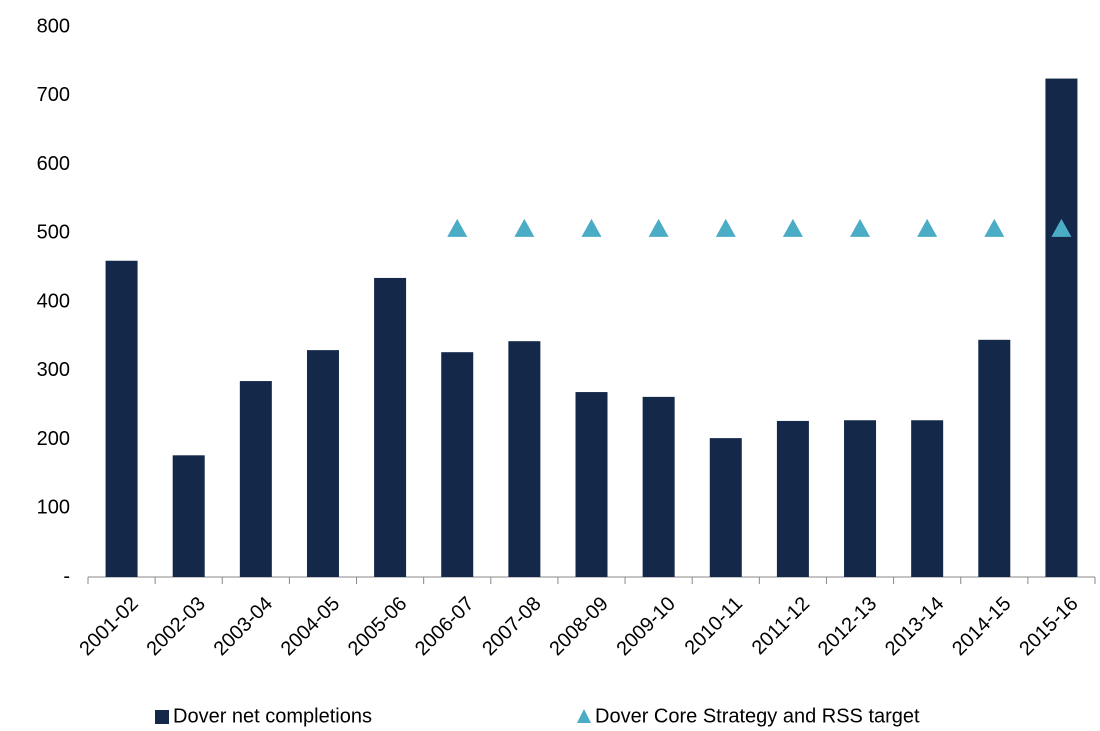 The image size is (1100, 731). What do you see at coordinates (272, 716) in the screenshot?
I see `legend-label: Dover net completions` at bounding box center [272, 716].